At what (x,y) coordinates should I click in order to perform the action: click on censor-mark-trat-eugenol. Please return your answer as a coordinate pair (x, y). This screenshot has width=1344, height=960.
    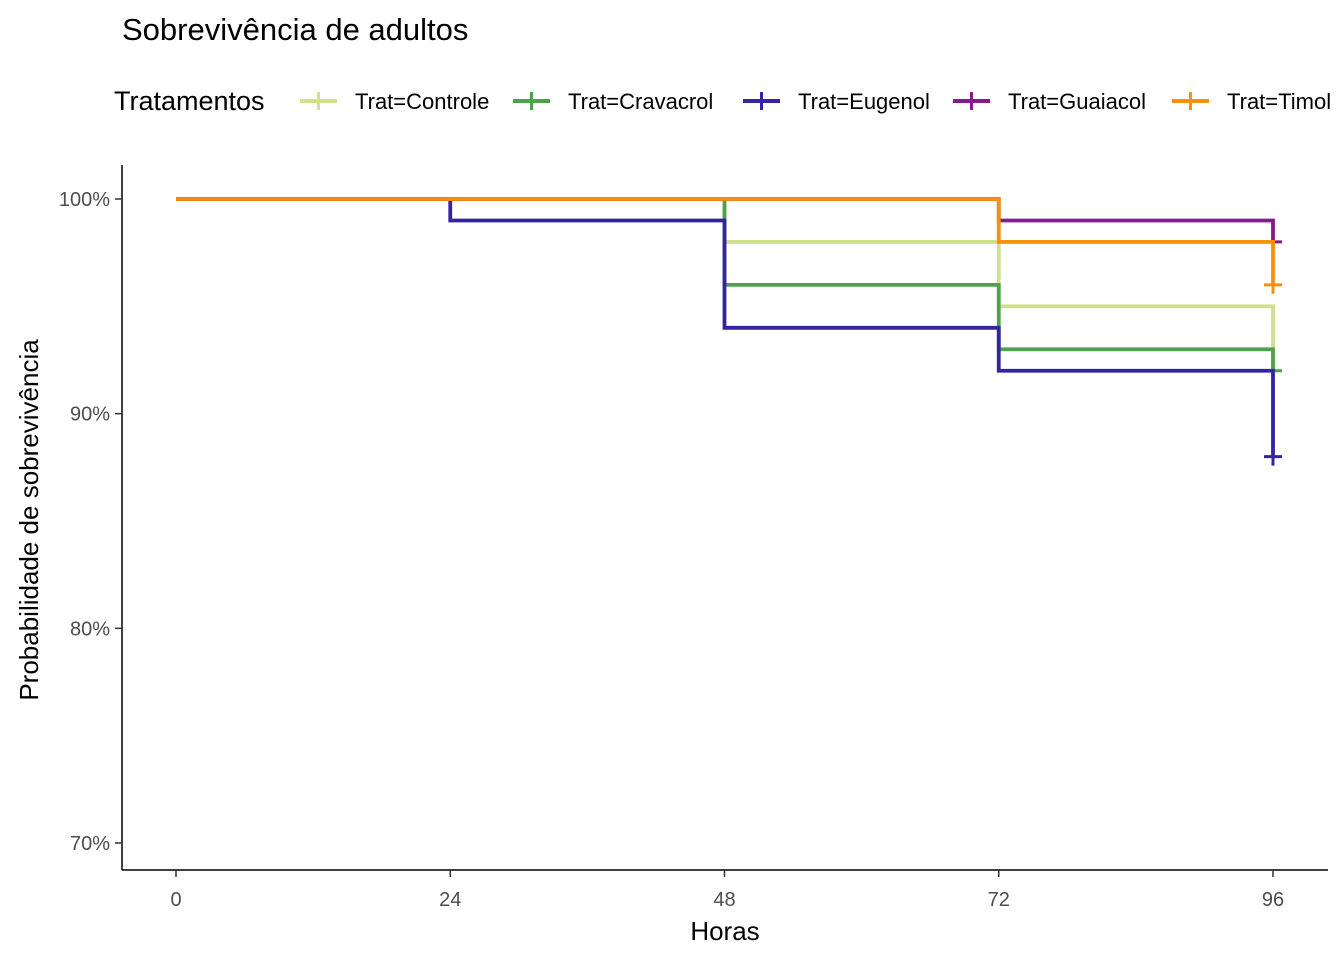
    Looking at the image, I should click on (1273, 456).